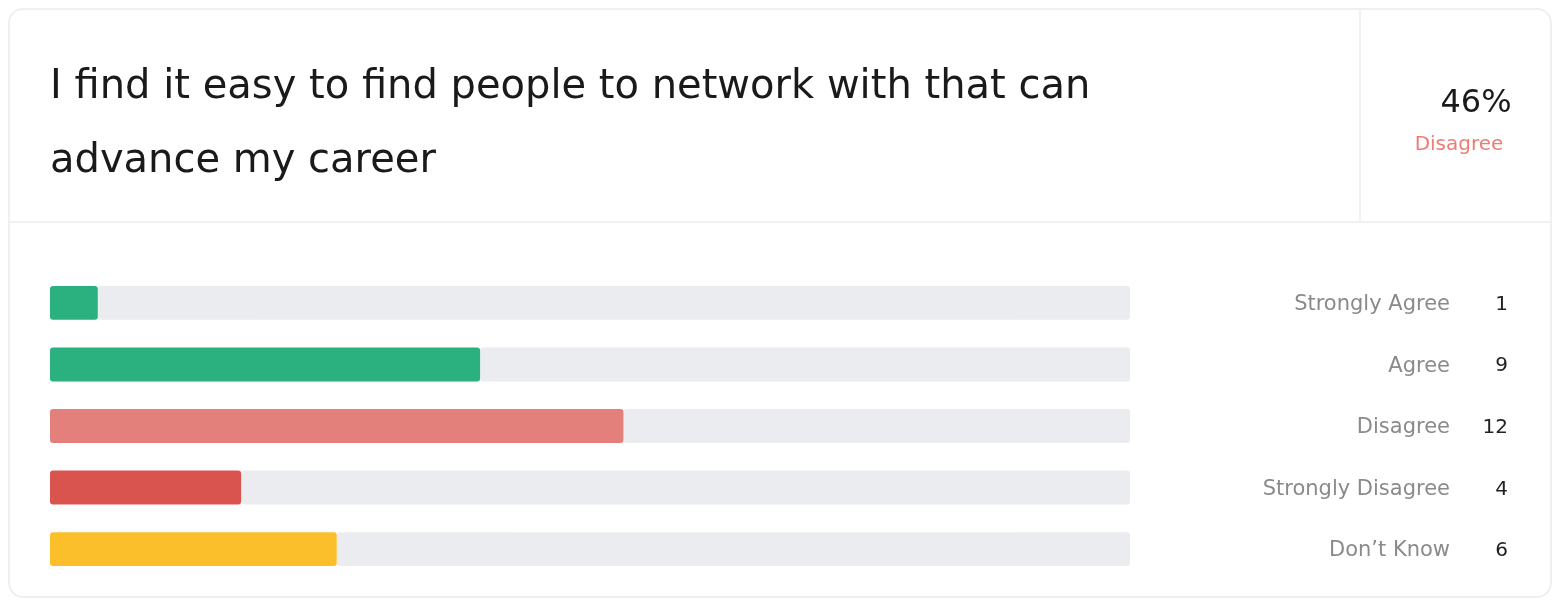 This screenshot has height=606, width=1560. Describe the element at coordinates (1459, 143) in the screenshot. I see `text: Disagree` at that location.